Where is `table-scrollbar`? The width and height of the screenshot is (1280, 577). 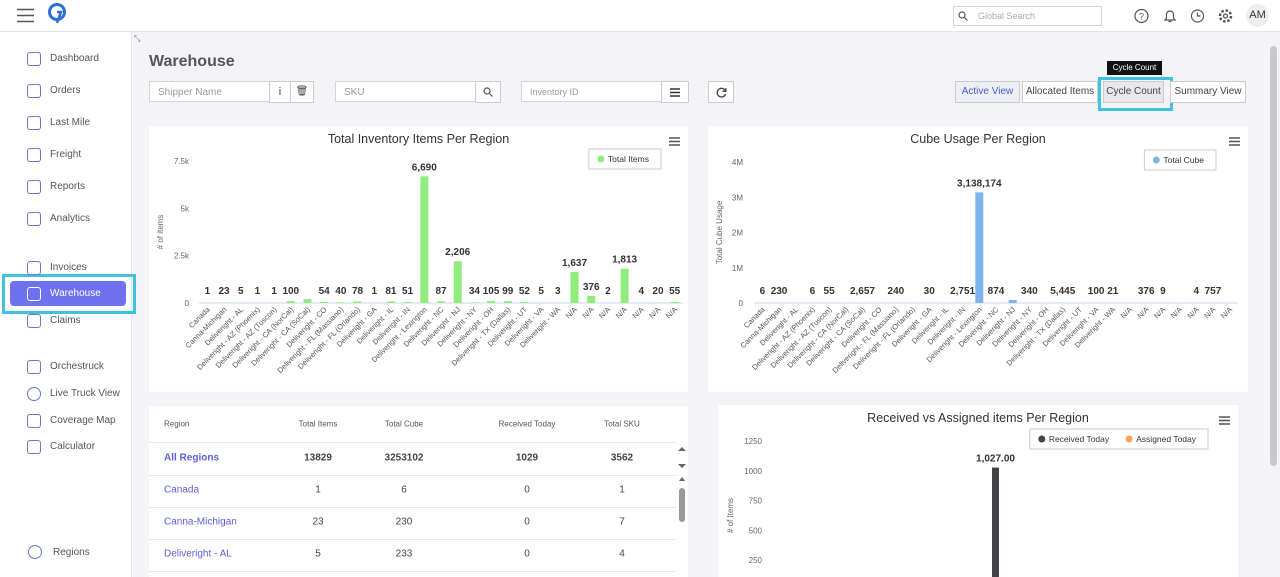
table-scrollbar is located at coordinates (682, 486).